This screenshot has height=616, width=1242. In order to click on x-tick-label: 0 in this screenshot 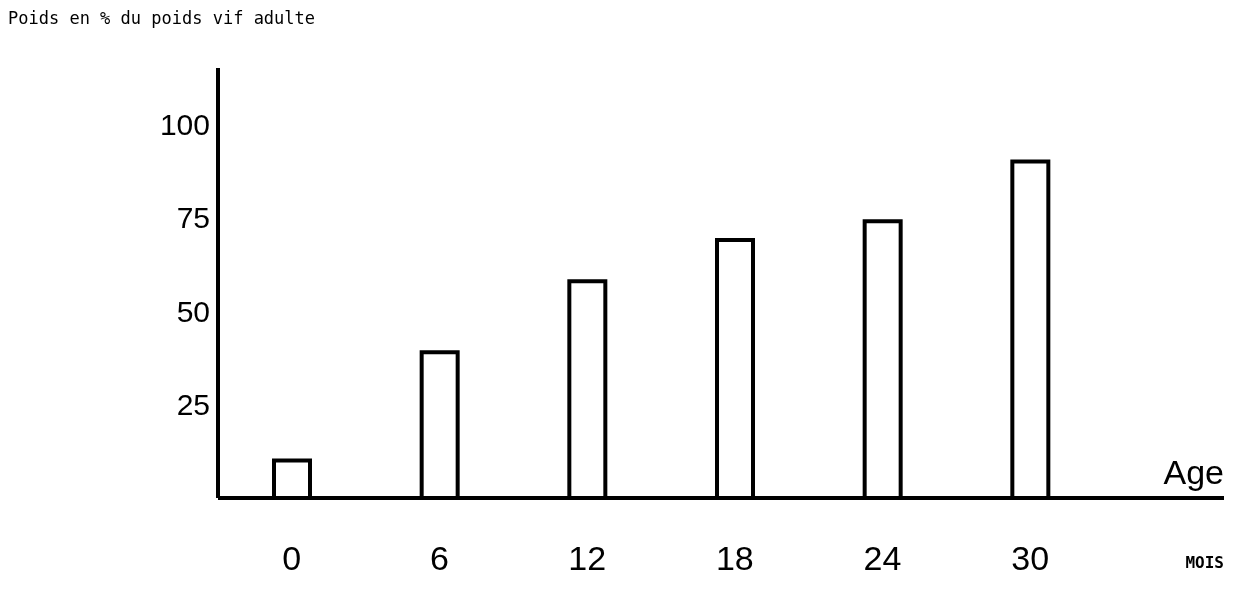, I will do `click(292, 558)`.